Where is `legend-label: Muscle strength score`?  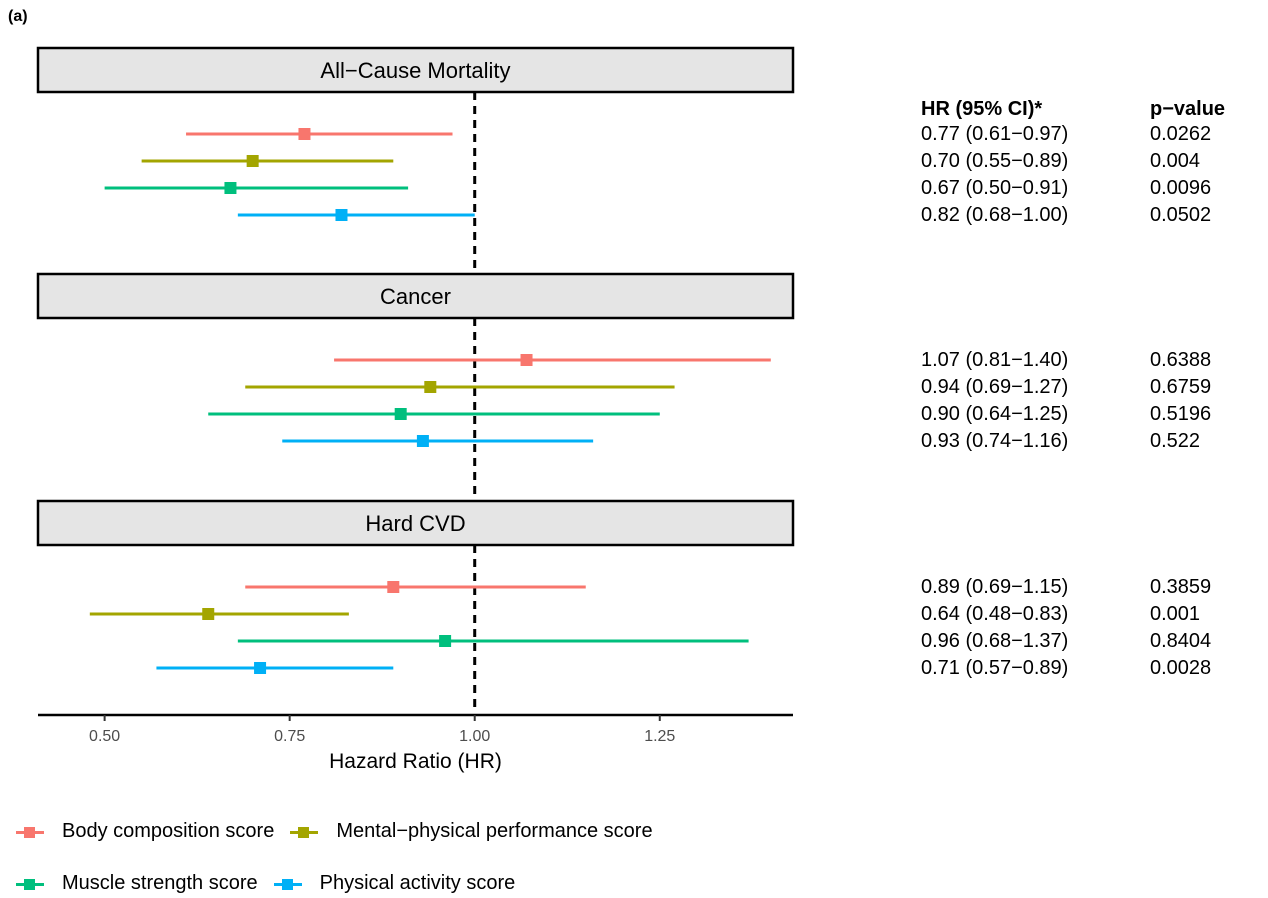
legend-label: Muscle strength score is located at coordinates (160, 883).